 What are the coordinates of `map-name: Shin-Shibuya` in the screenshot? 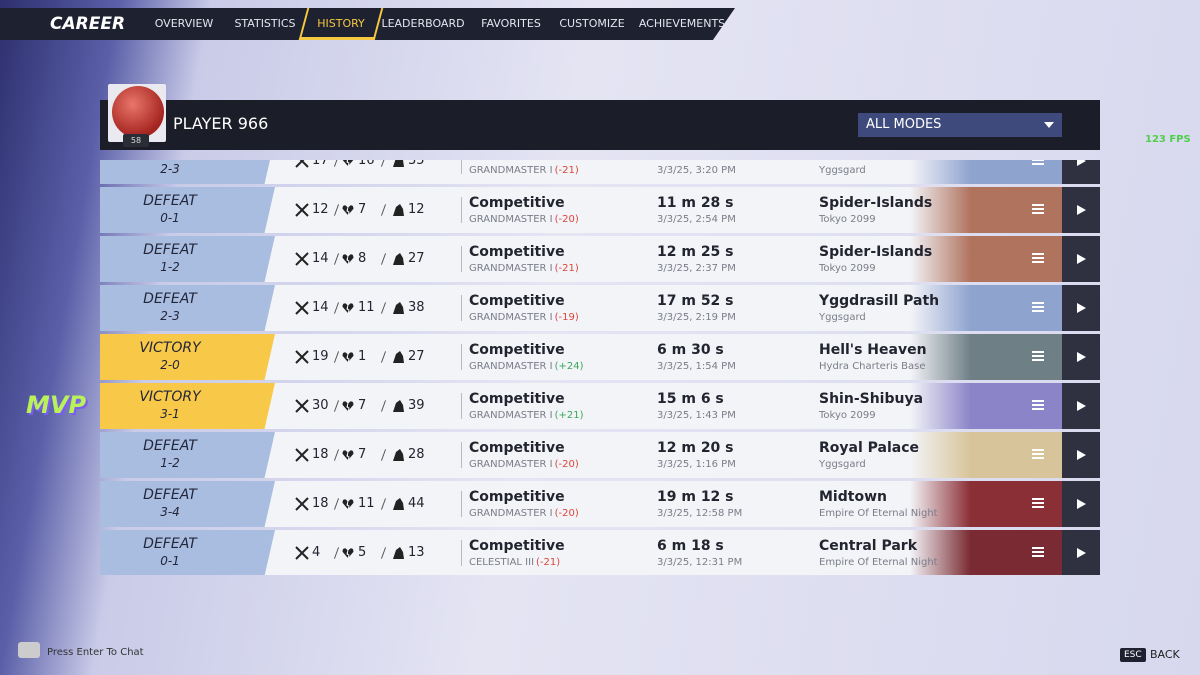 It's located at (871, 399).